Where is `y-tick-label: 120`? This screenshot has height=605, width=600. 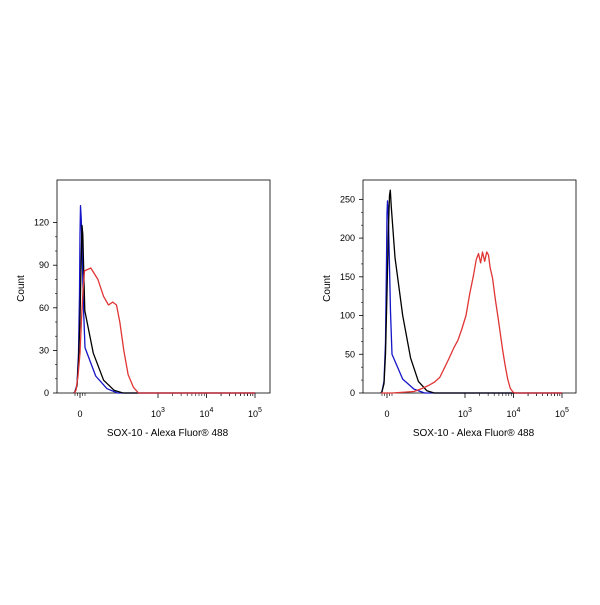
y-tick-label: 120 is located at coordinates (41, 223).